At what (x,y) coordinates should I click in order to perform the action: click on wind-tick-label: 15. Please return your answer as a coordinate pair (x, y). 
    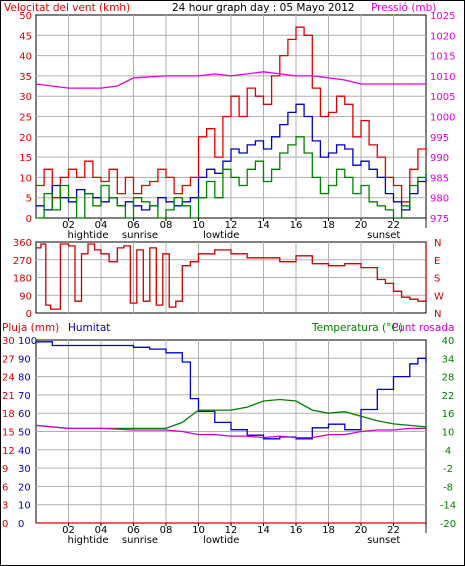
    Looking at the image, I should click on (25, 158).